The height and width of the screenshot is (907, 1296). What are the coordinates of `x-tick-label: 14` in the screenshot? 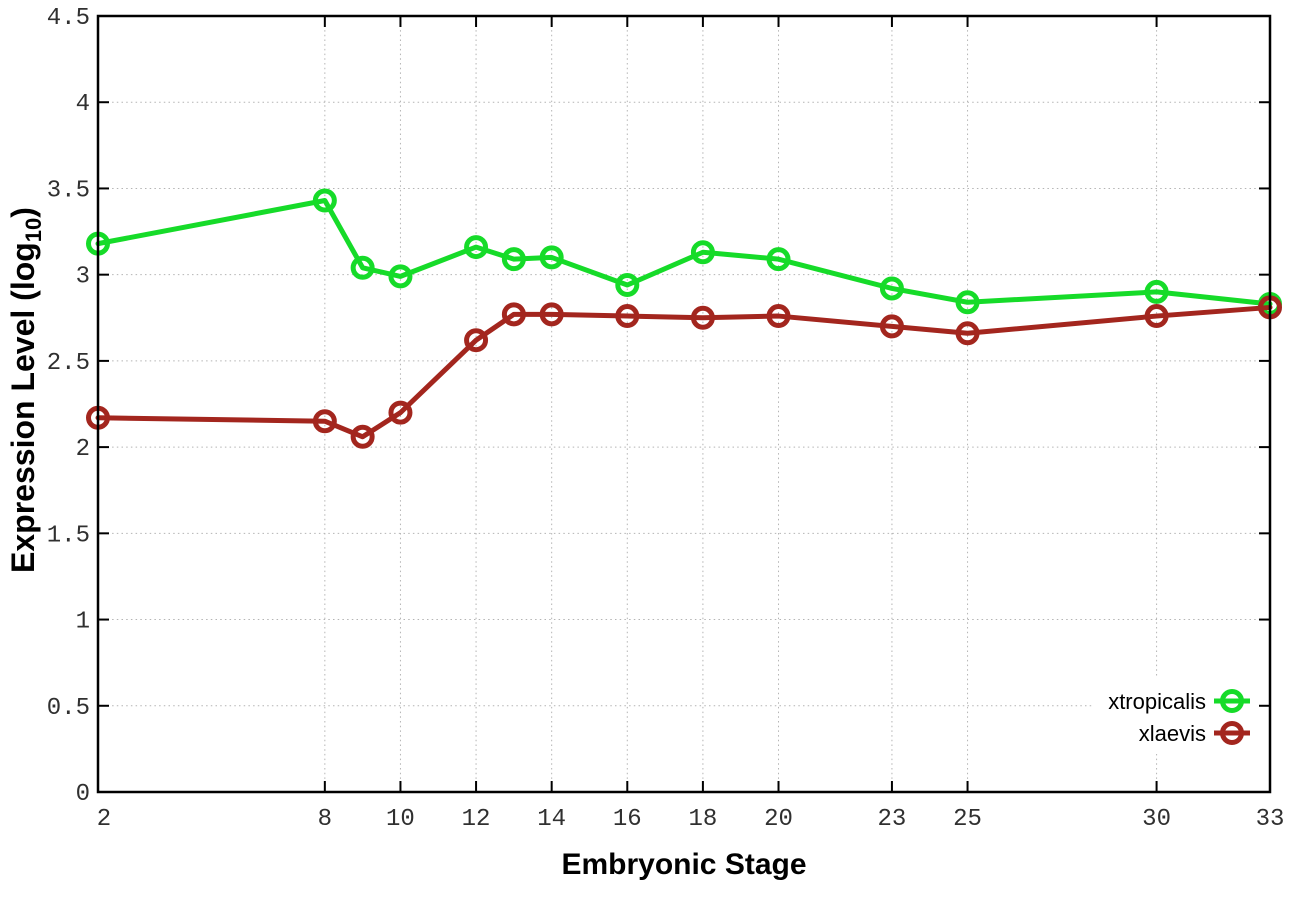 It's located at (551, 819).